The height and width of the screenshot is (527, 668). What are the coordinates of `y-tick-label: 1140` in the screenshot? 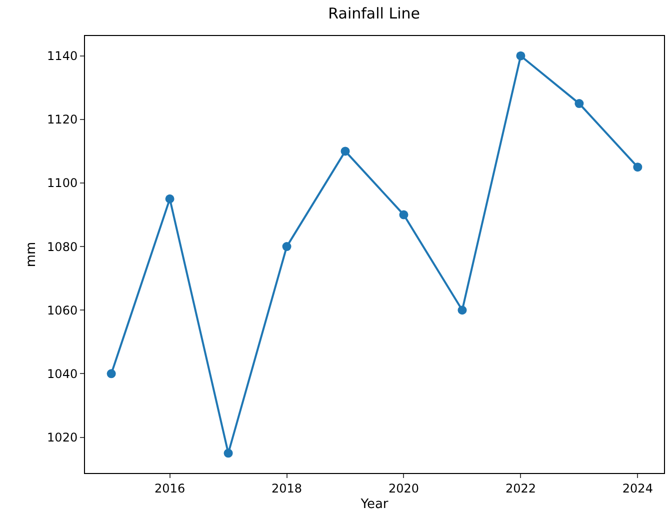 It's located at (62, 56).